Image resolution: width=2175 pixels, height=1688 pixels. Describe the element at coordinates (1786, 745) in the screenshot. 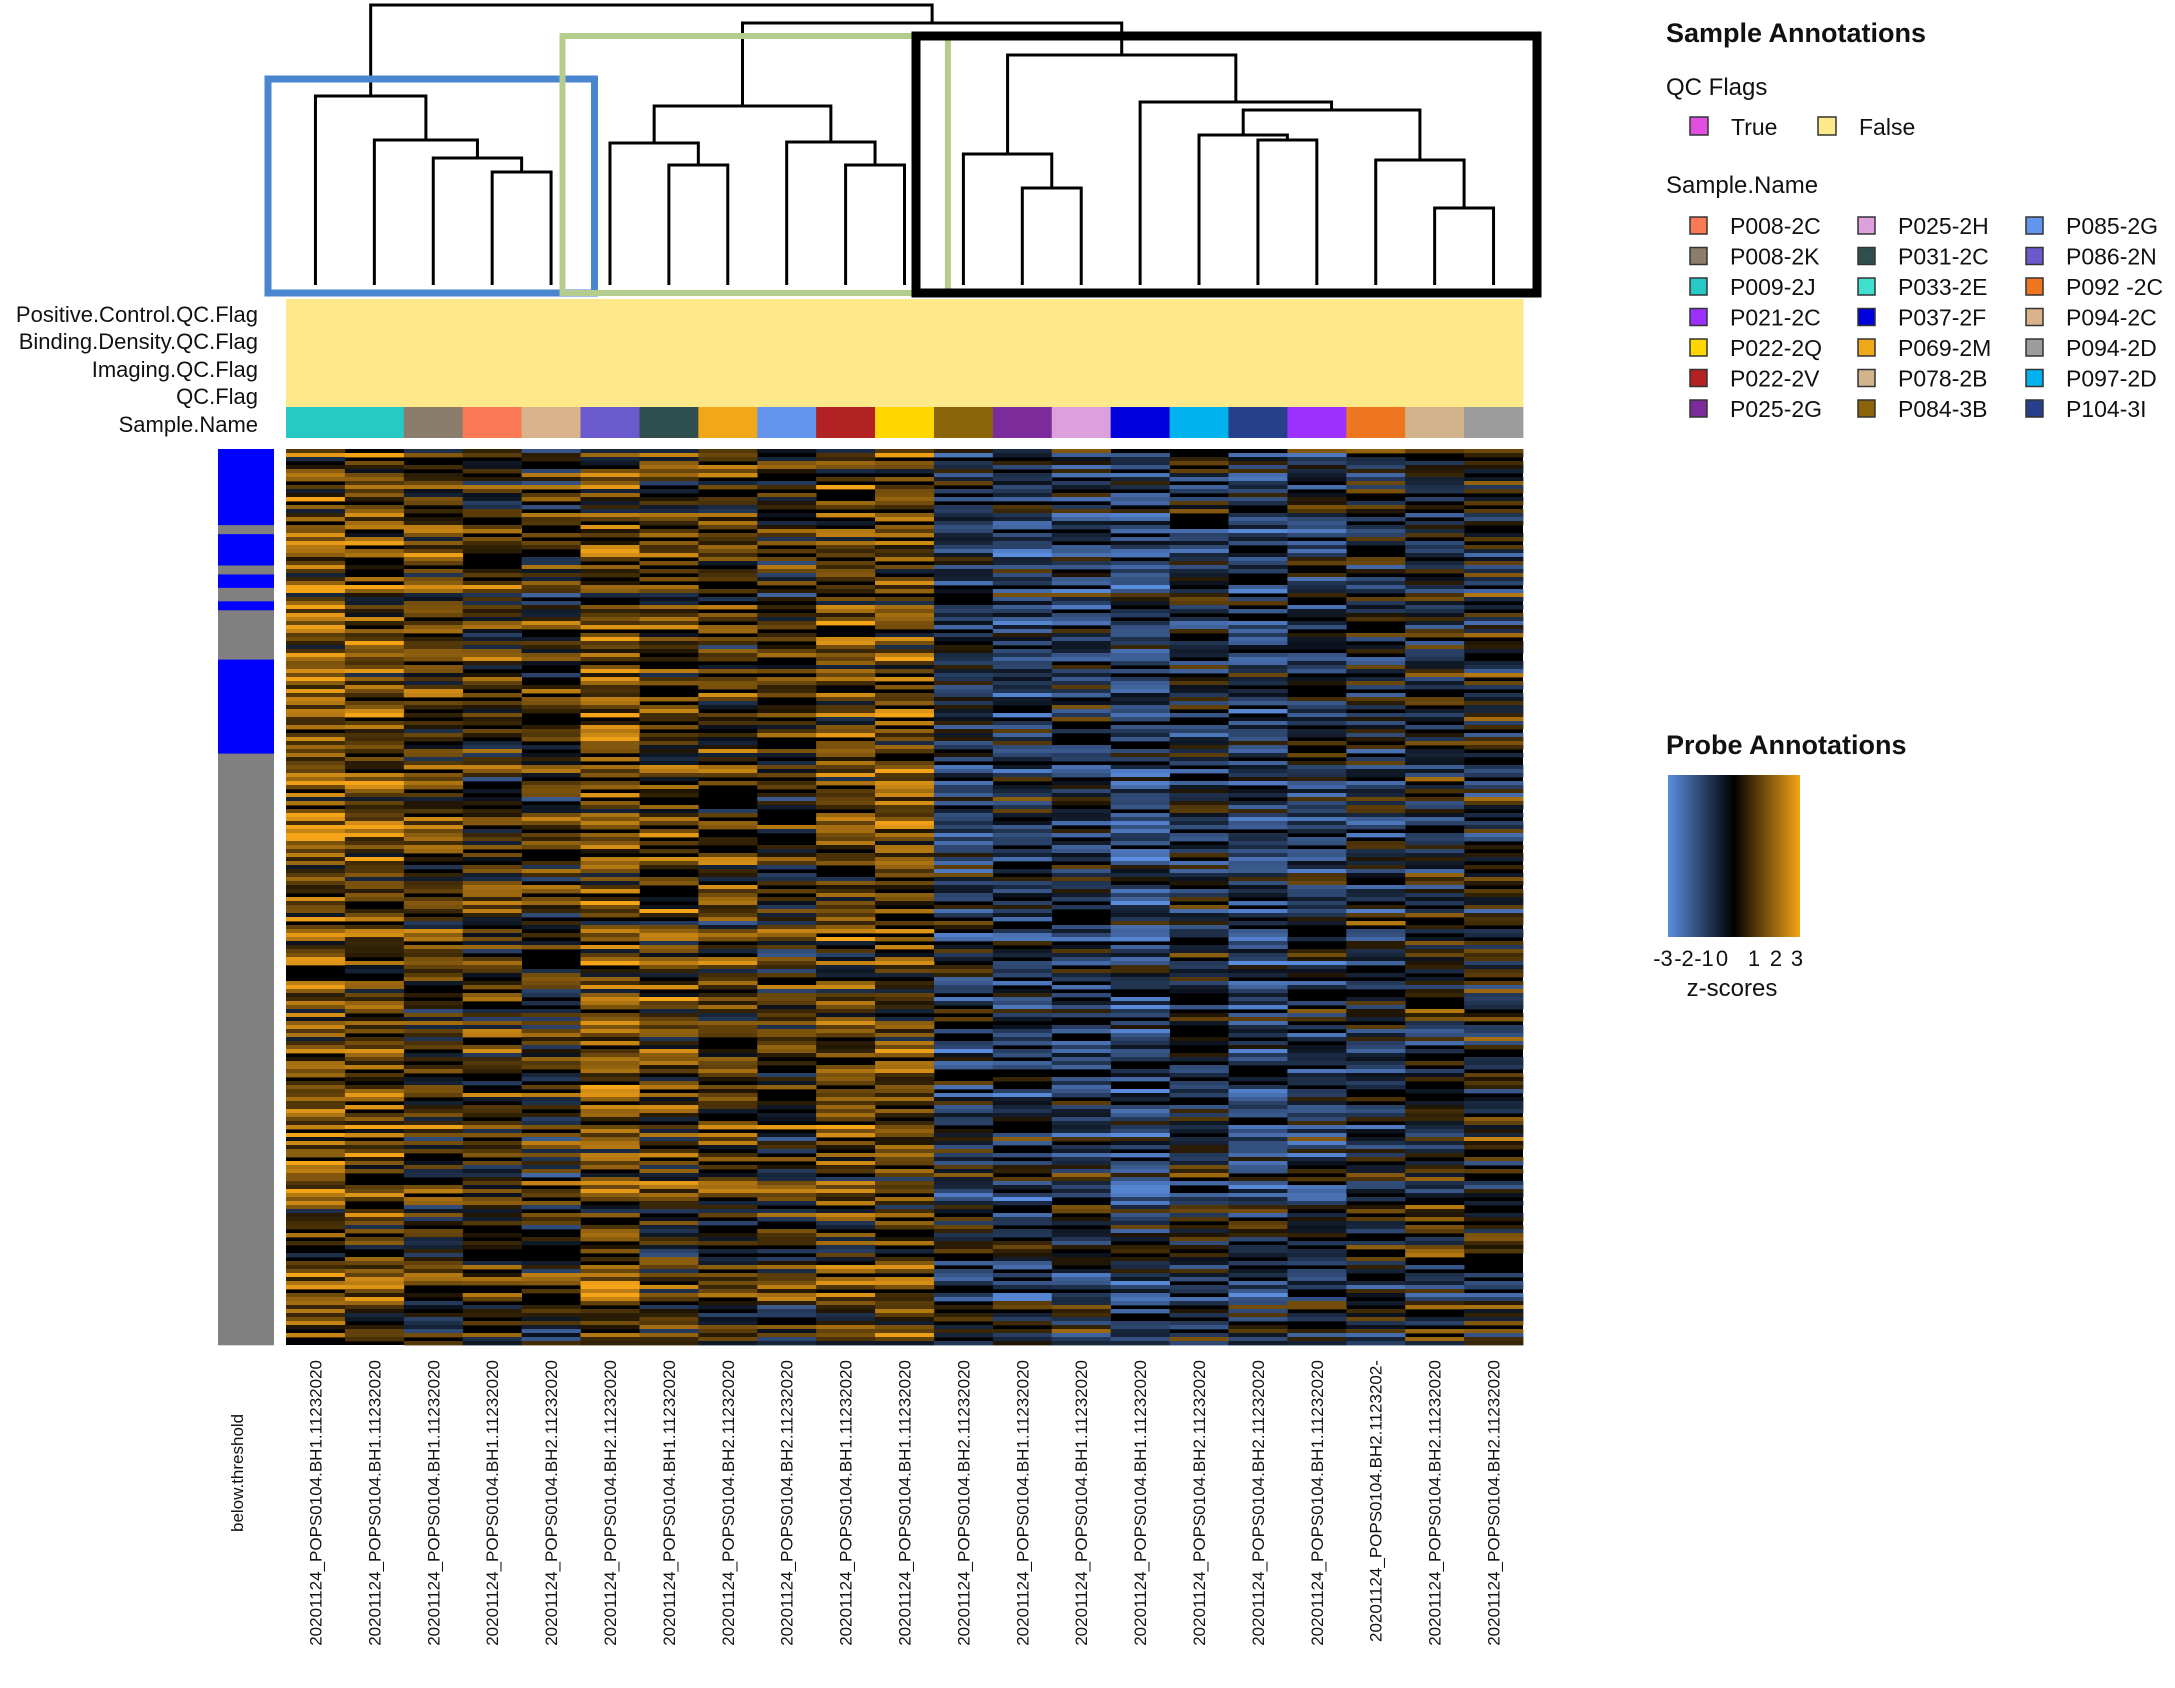

I see `legend-title-probe-annotations: Probe Annotations` at that location.